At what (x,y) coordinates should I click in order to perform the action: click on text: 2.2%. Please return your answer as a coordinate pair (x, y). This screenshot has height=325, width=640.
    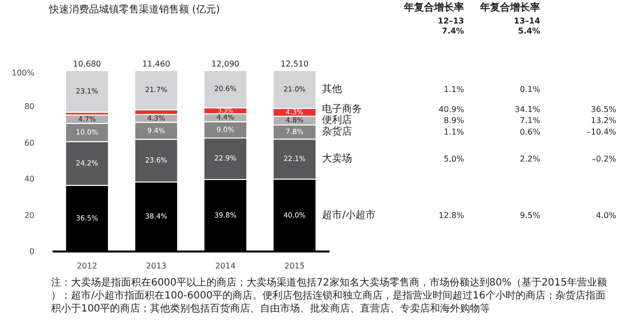
    Looking at the image, I should click on (530, 159).